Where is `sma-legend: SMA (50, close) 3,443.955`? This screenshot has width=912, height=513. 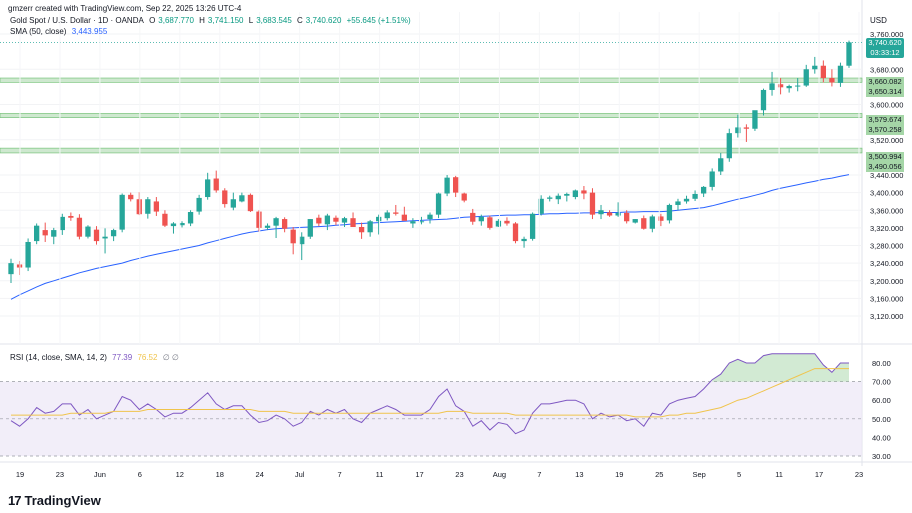
sma-legend: SMA (50, close) 3,443.955 is located at coordinates (60, 31).